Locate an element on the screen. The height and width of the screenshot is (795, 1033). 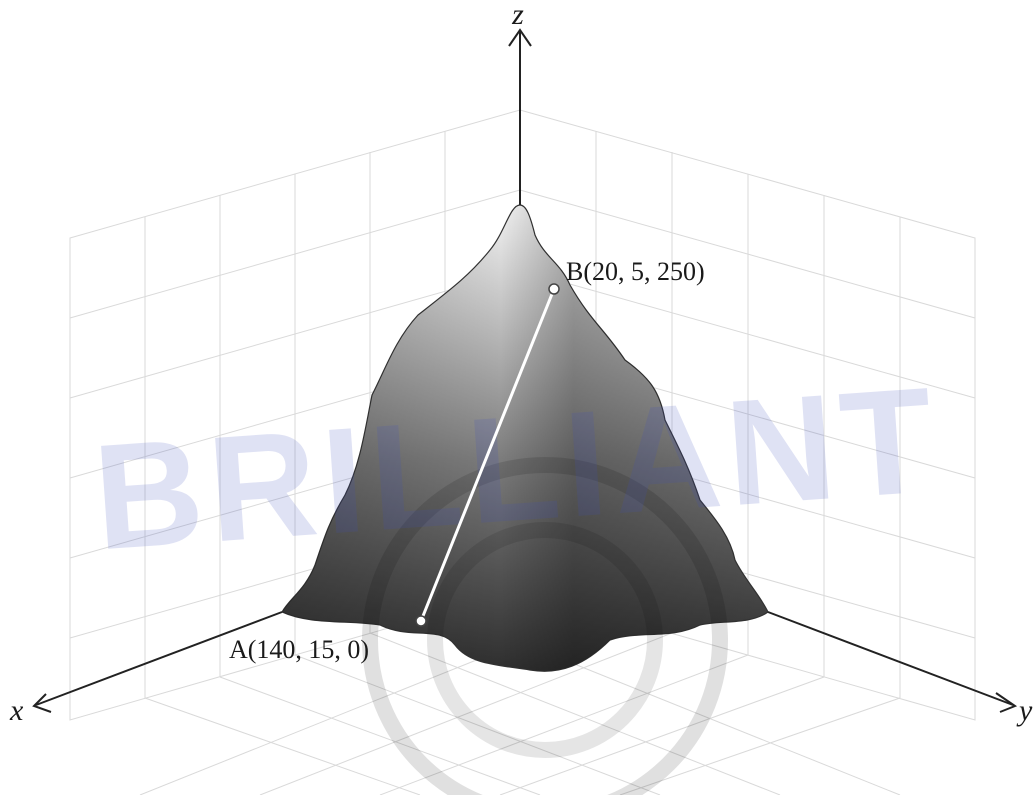
x-axis-label: x is located at coordinates (16, 710).